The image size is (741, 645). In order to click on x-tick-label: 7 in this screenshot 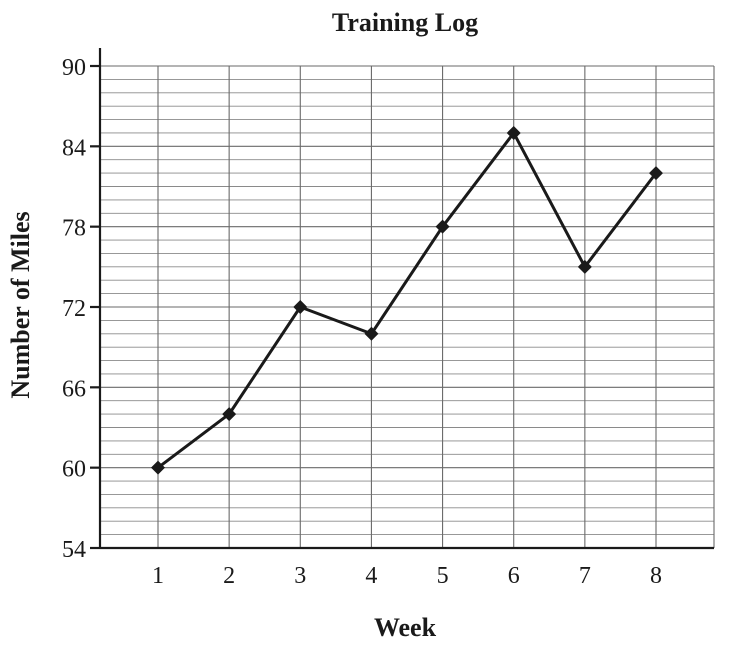, I will do `click(585, 576)`.